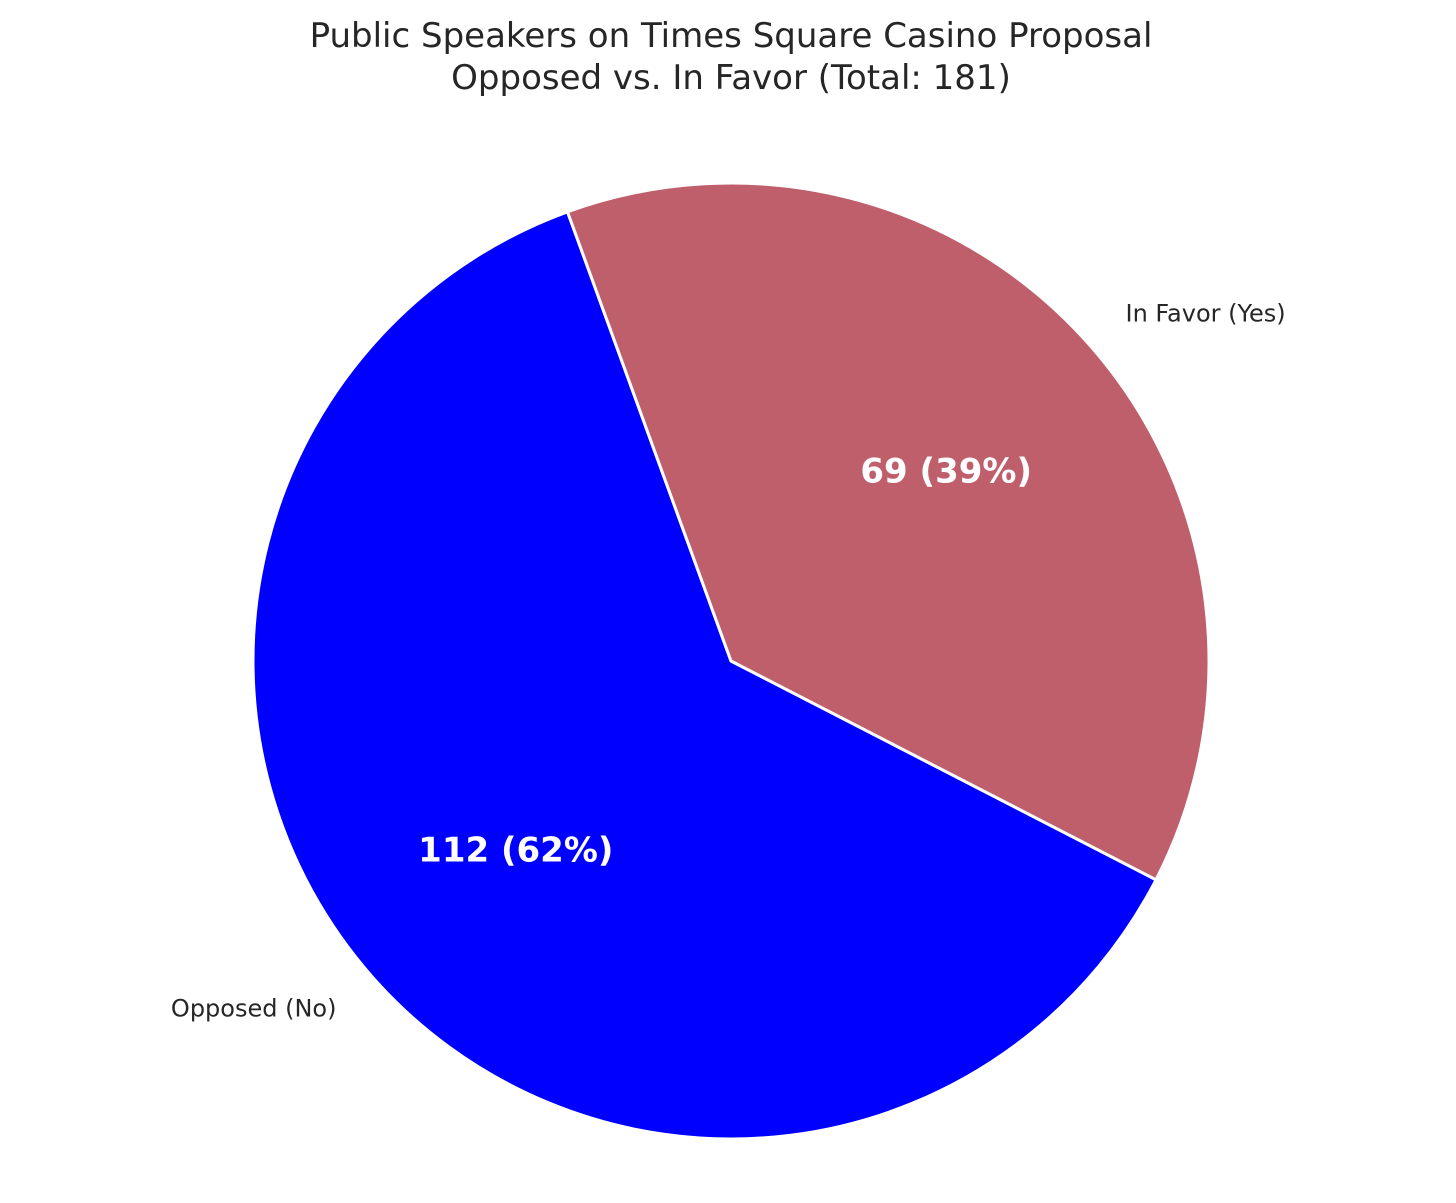 The image size is (1456, 1203). What do you see at coordinates (254, 1009) in the screenshot?
I see `slice-category-label: Opposed (No)` at bounding box center [254, 1009].